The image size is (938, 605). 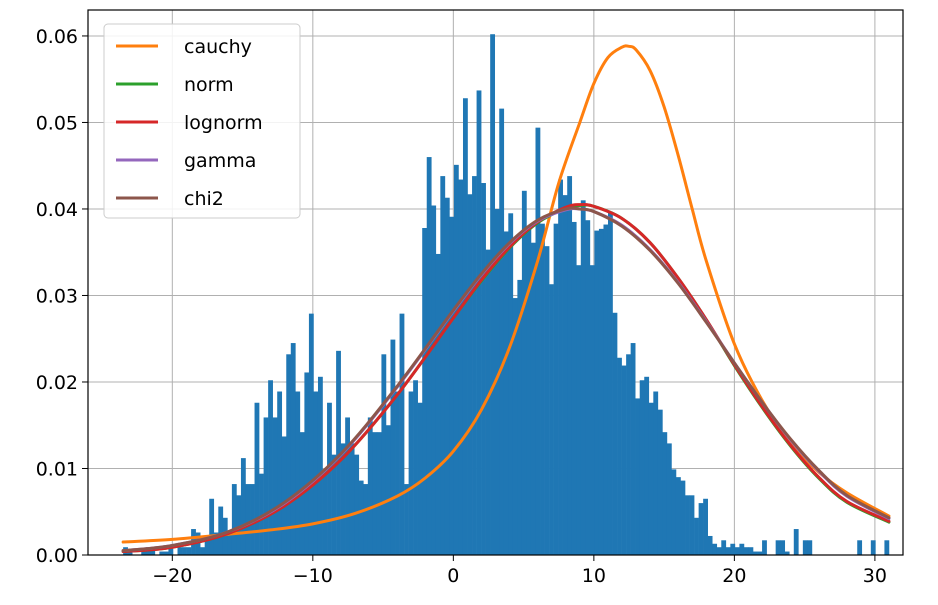 I want to click on y-tick-label: 0.00, so click(x=57, y=556).